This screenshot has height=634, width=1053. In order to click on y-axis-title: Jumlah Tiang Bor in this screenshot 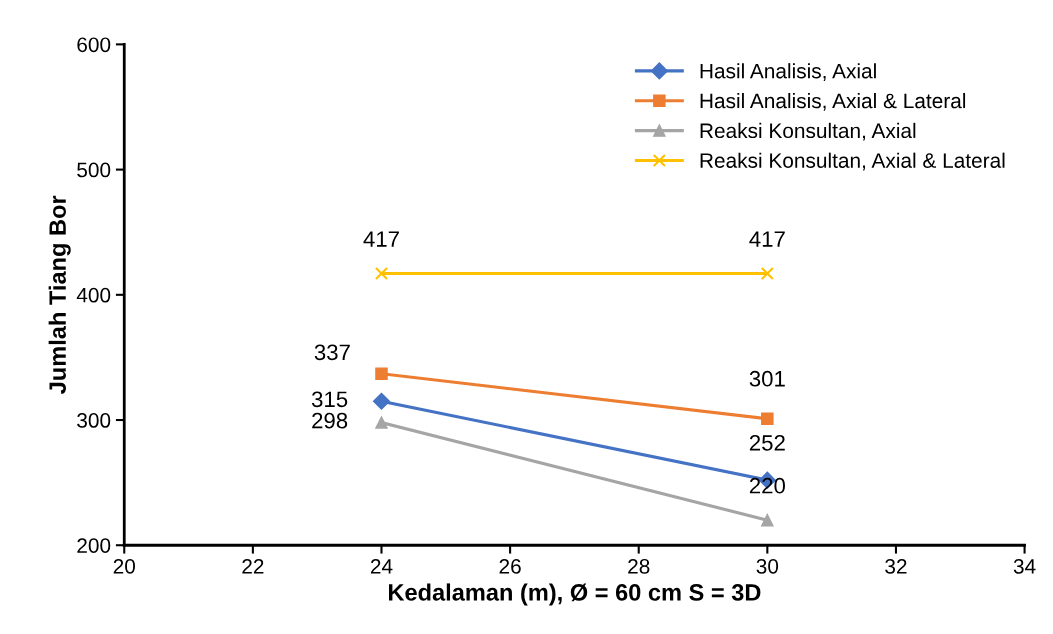, I will do `click(59, 294)`.